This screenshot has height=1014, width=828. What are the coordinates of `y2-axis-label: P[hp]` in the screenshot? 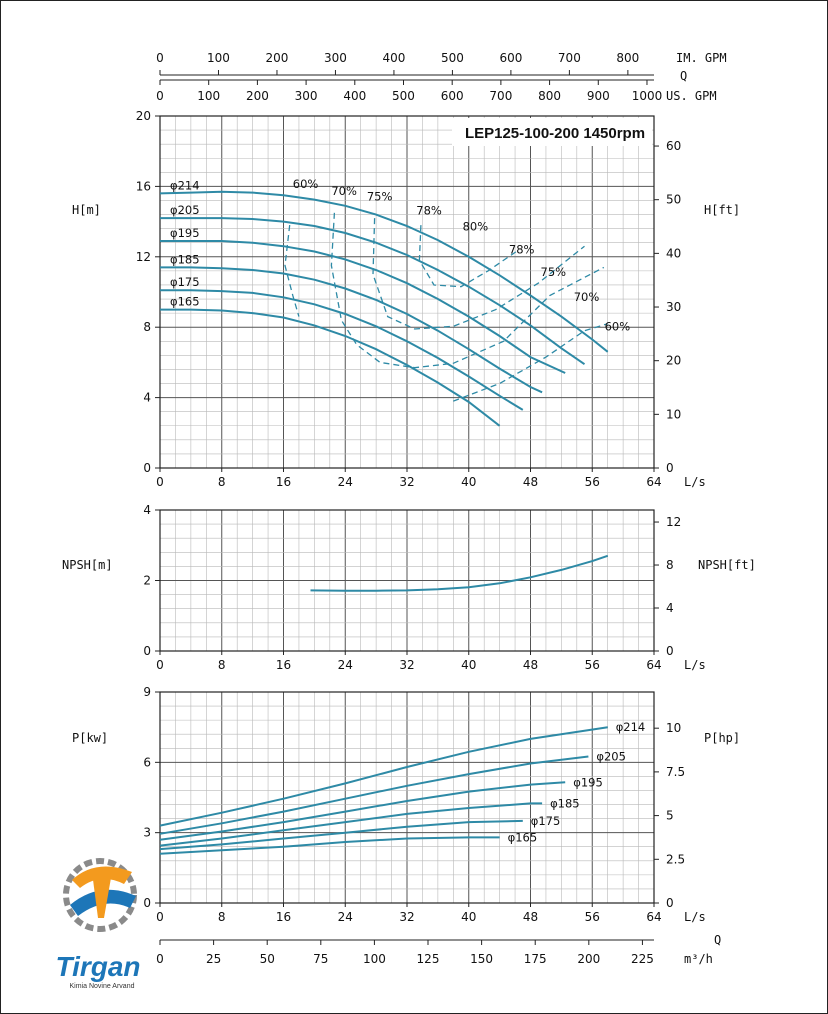 It's located at (722, 738).